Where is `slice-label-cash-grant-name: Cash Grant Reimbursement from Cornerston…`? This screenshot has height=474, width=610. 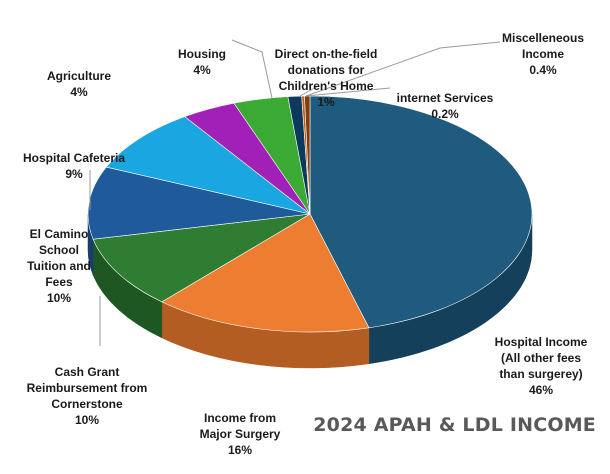 slice-label-cash-grant-name: Cash Grant Reimbursement from Cornerston… is located at coordinates (87, 388).